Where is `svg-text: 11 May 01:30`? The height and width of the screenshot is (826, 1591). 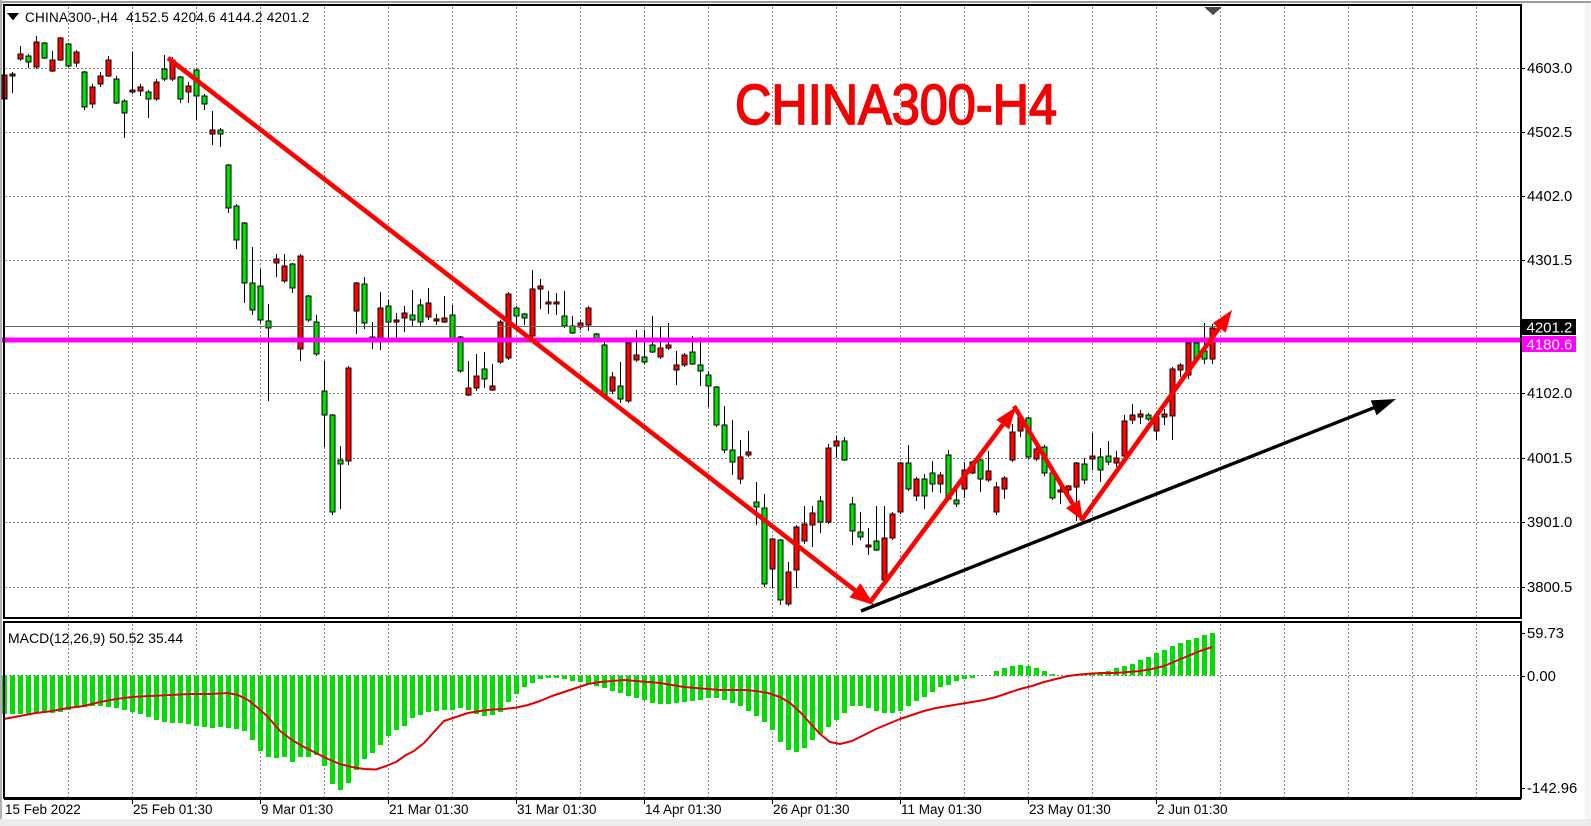
svg-text: 11 May 01:30 is located at coordinates (941, 809).